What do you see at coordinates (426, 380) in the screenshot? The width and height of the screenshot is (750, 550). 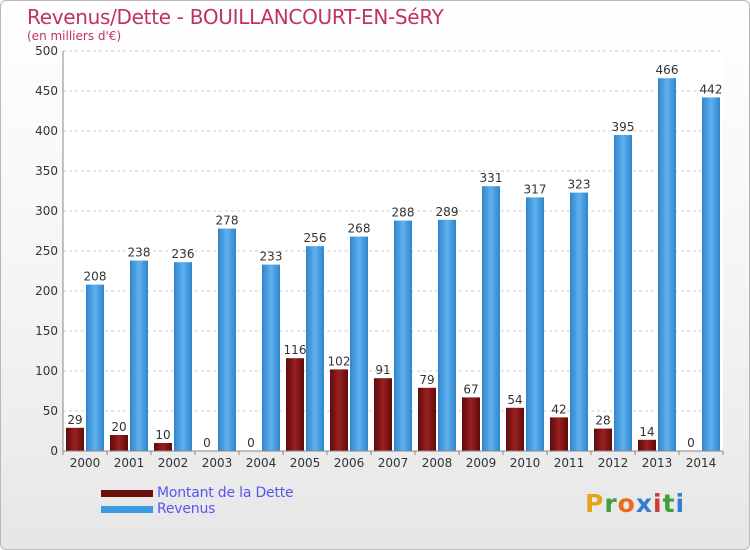 I see `data-label-debt: 79` at bounding box center [426, 380].